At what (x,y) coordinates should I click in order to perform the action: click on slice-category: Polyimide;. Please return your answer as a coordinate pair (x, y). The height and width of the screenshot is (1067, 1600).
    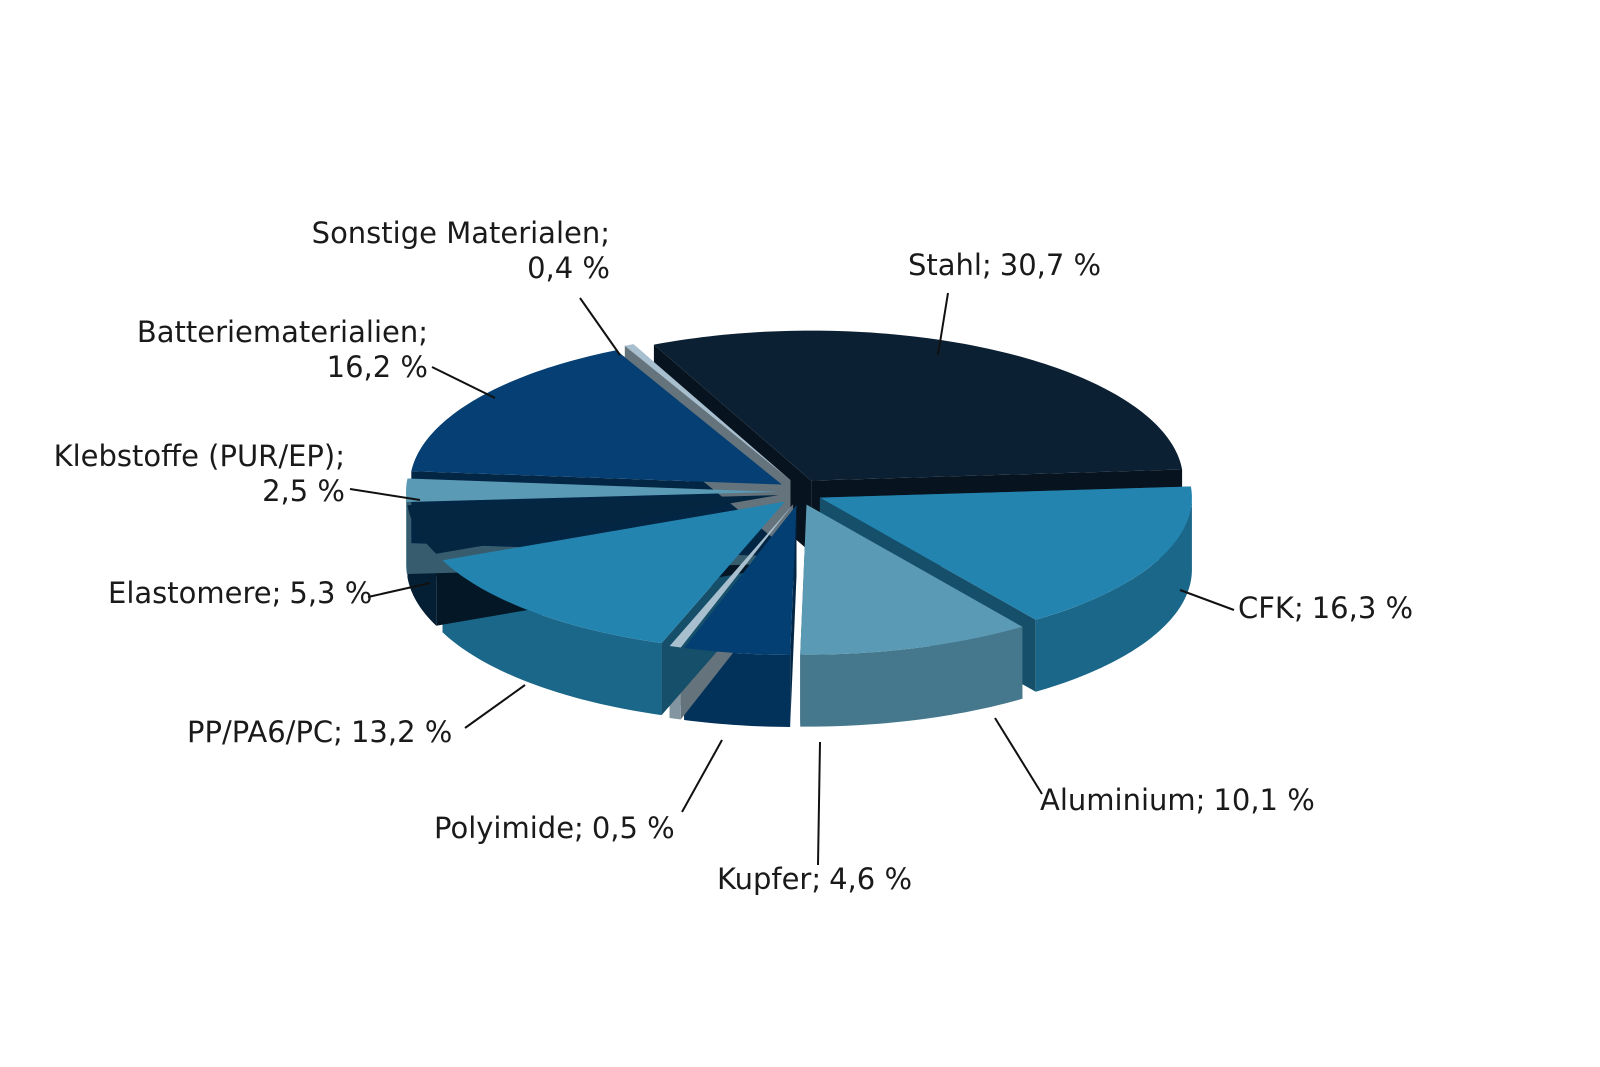
    Looking at the image, I should click on (509, 828).